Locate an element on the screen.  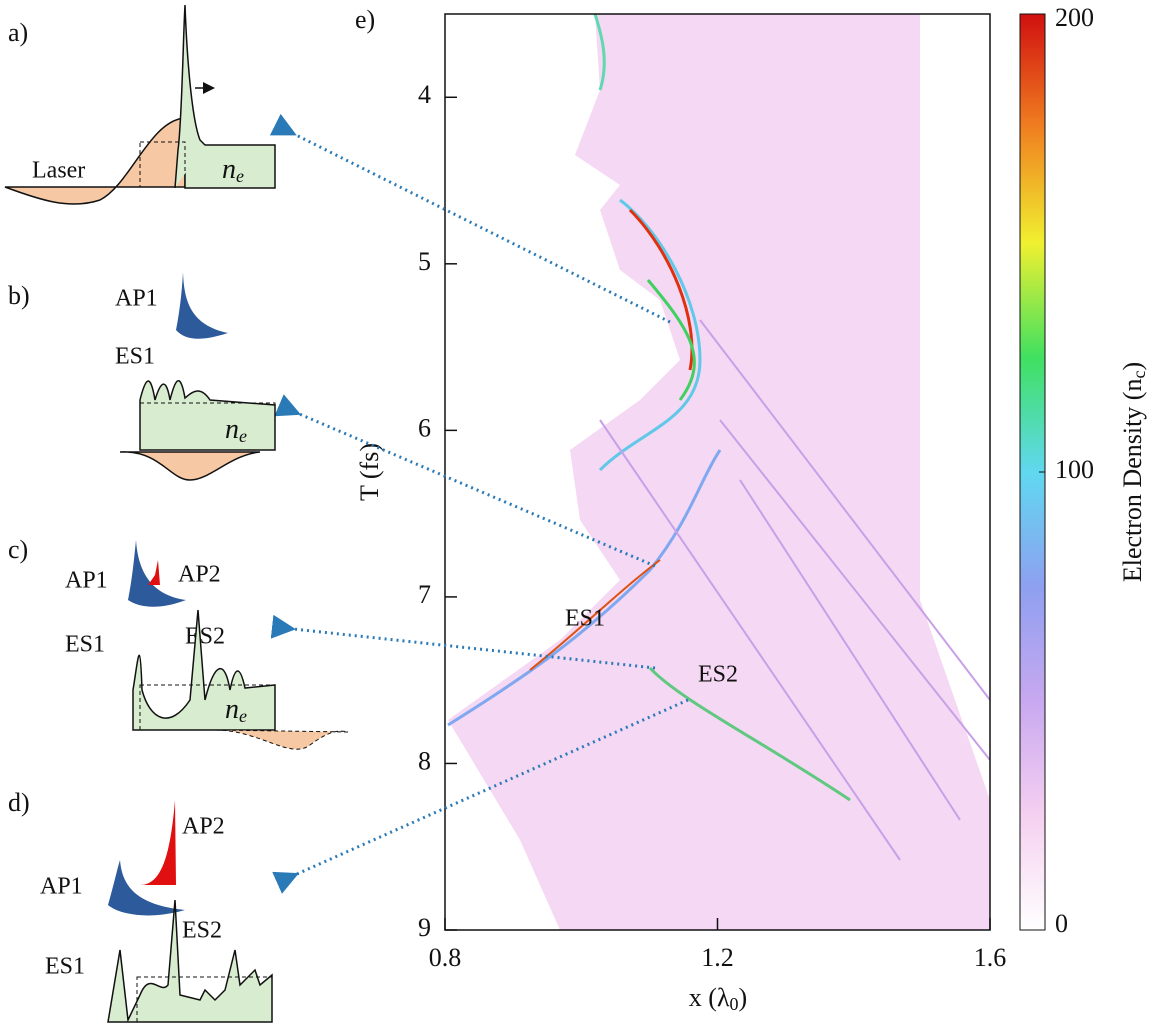
x-axis-label: x (λ0) is located at coordinates (718, 998).